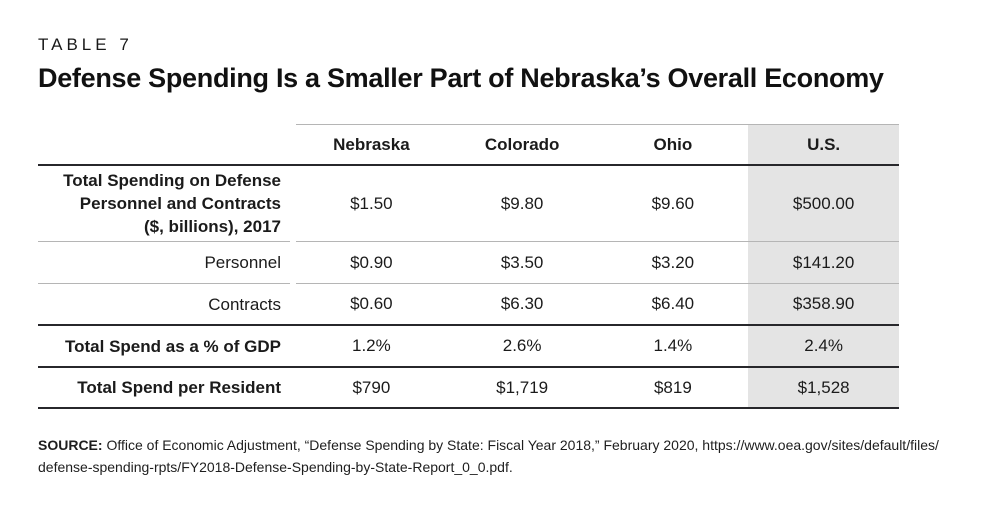 This screenshot has width=1000, height=511. I want to click on row-label: Total Spend as a % of GDP, so click(173, 346).